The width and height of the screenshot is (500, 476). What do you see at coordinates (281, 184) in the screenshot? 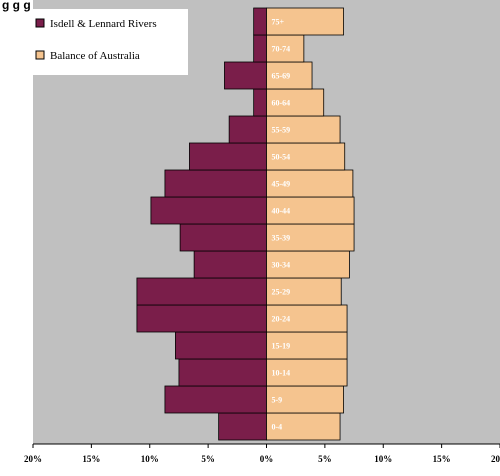
I see `age-group-label: 45-49` at bounding box center [281, 184].